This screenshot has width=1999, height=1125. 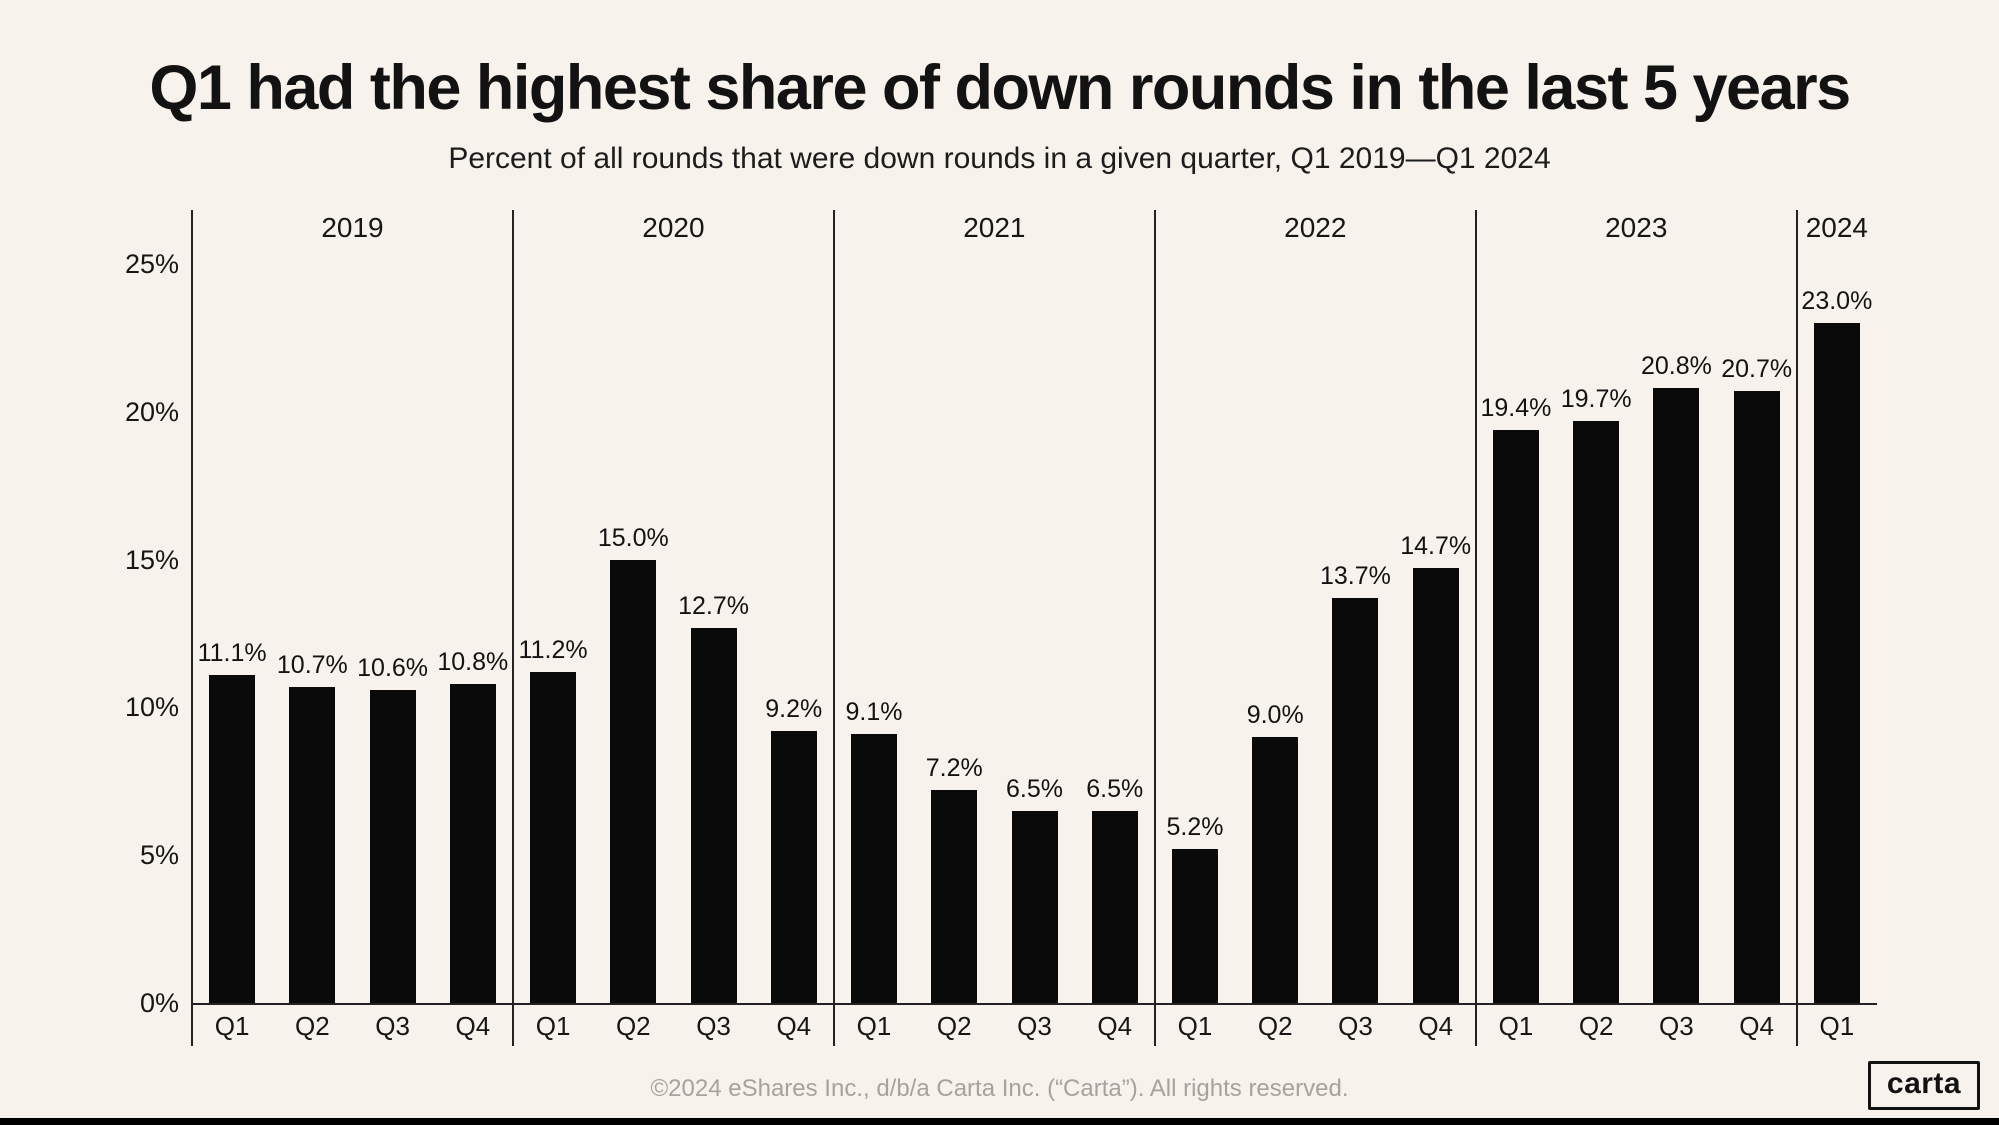 I want to click on bar-value-label: 7.2%, so click(x=954, y=768).